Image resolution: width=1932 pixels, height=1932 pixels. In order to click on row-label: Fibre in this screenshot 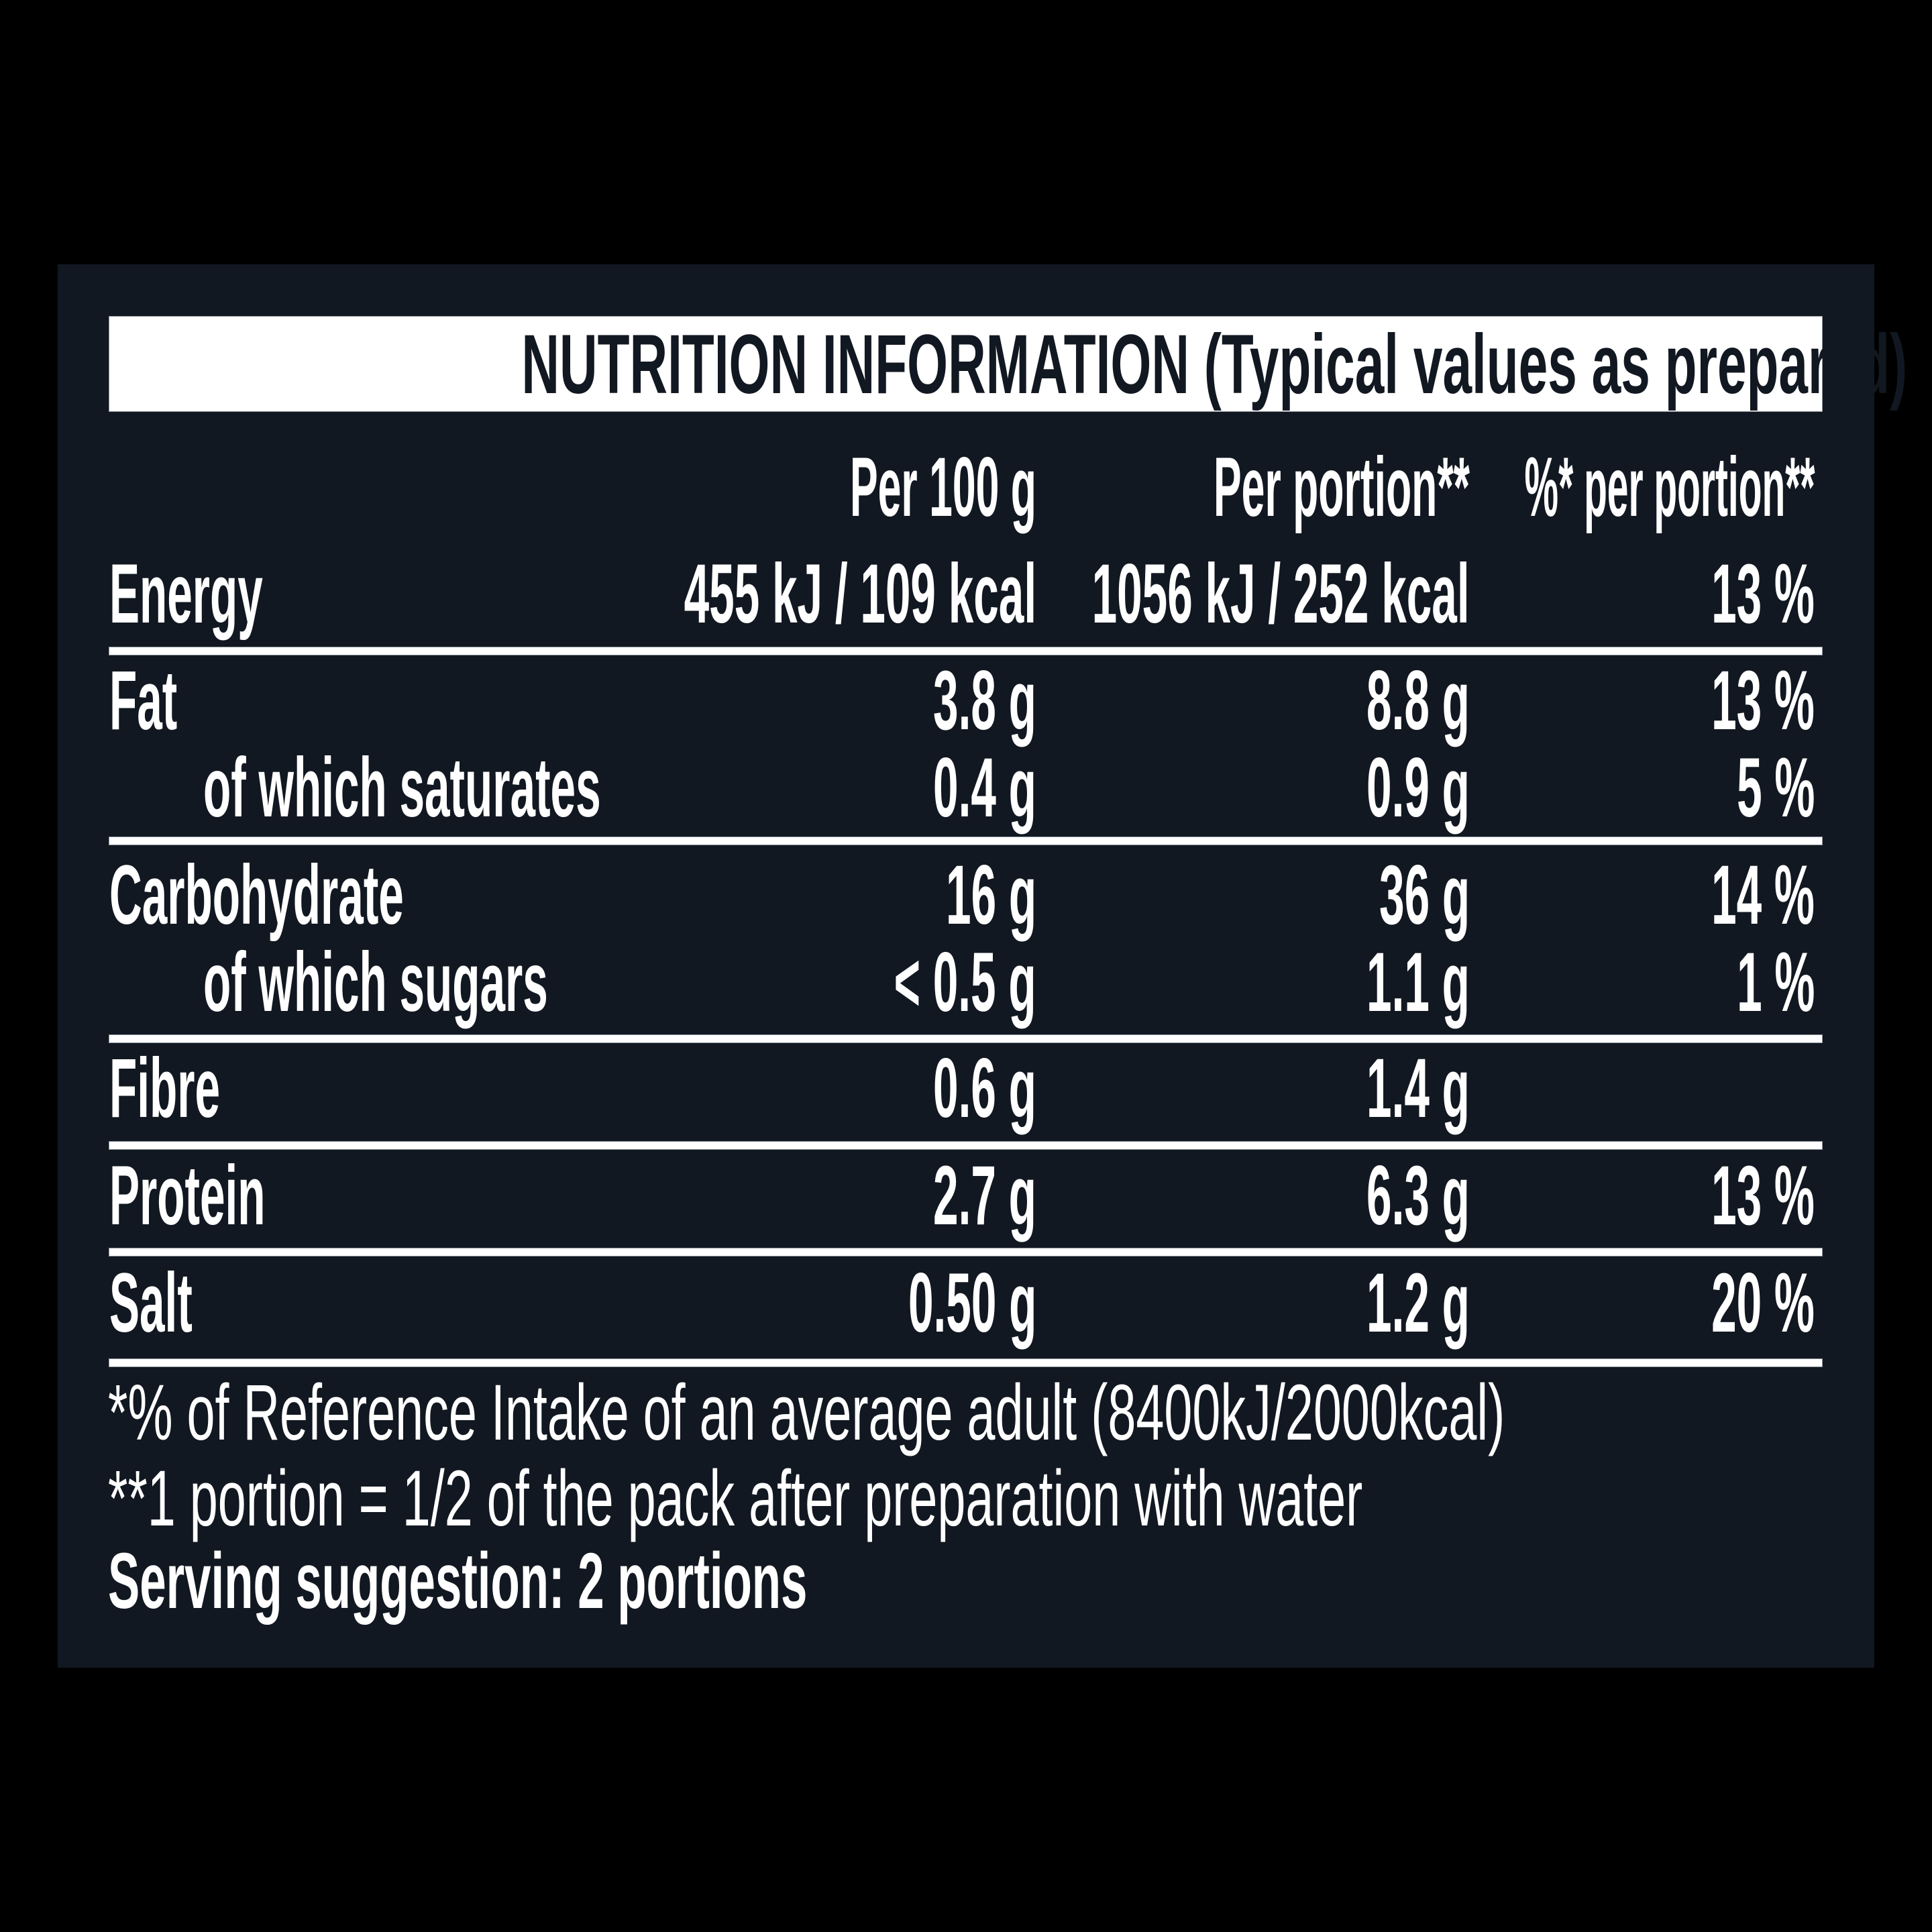, I will do `click(165, 1088)`.